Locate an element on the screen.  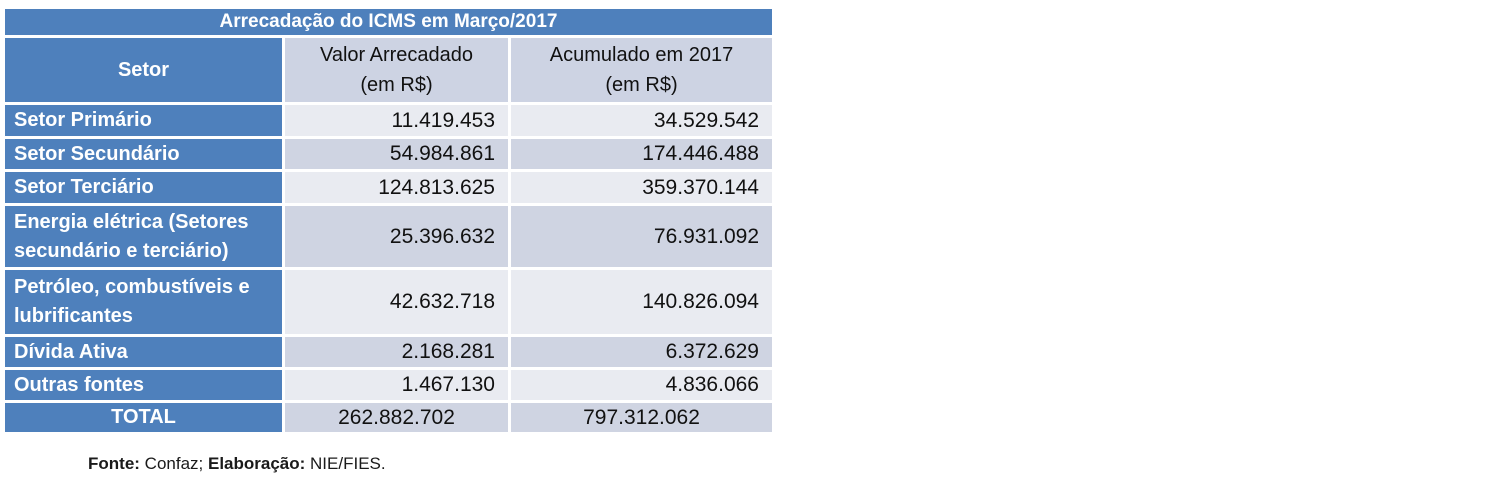
row-label-setor-primario: Setor Primário is located at coordinates (143, 120).